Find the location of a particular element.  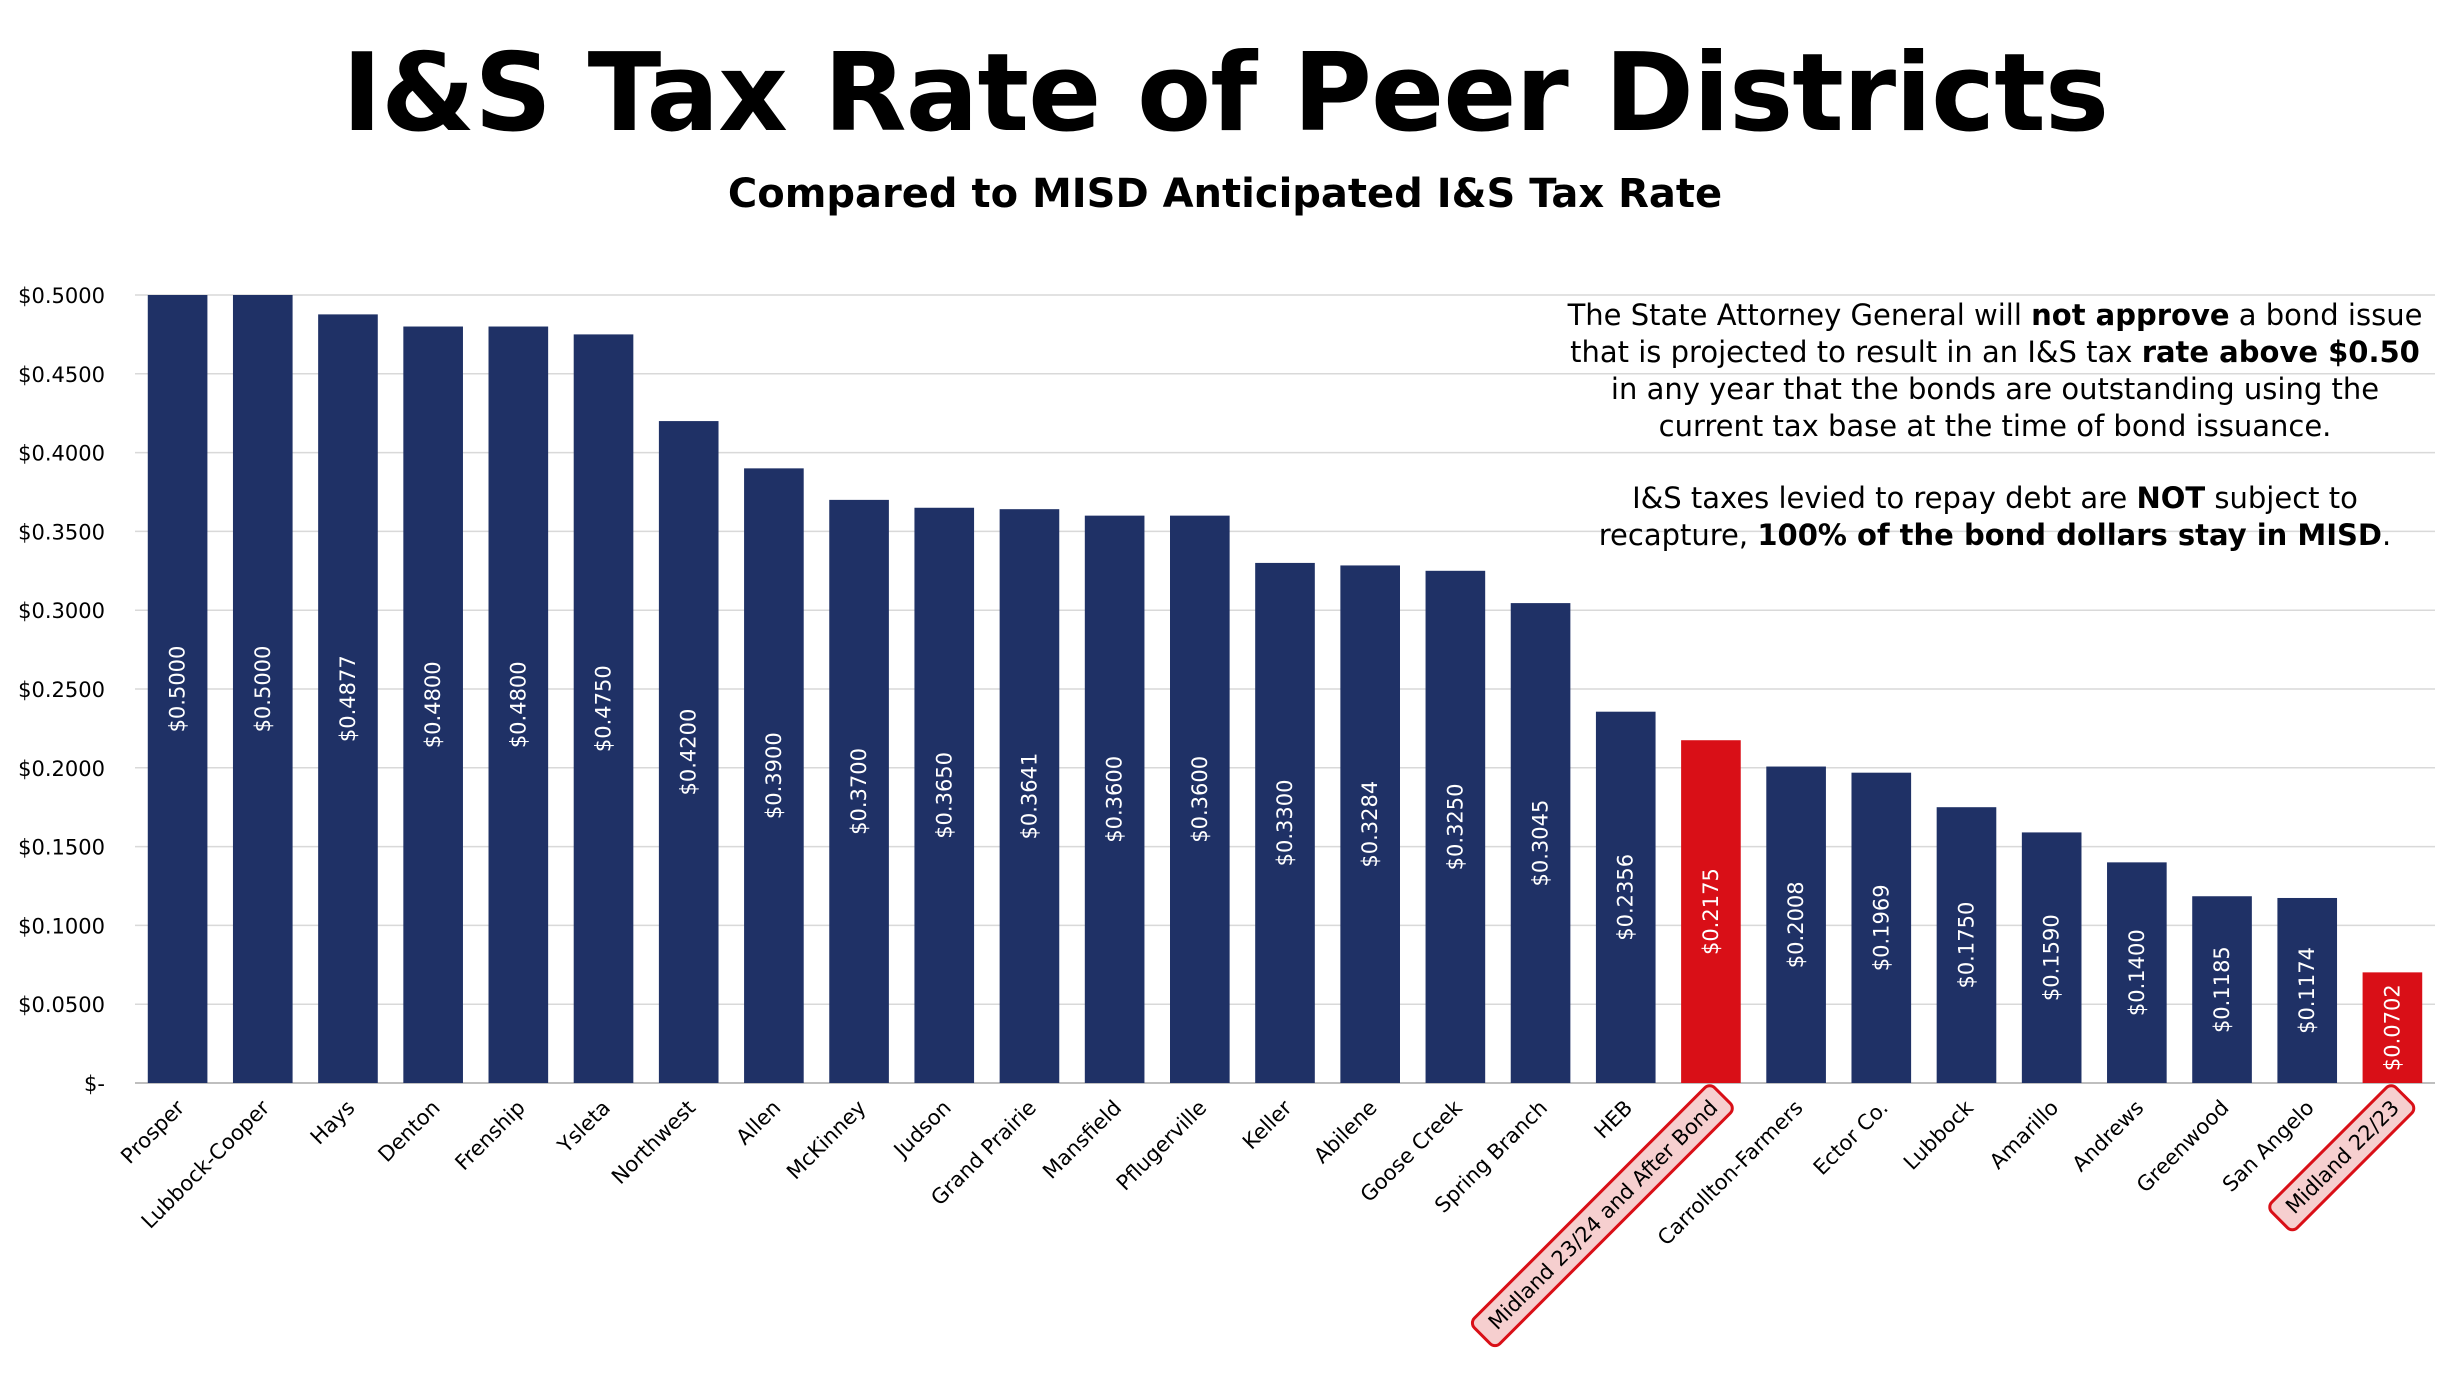

x-tick-label: Hays is located at coordinates (333, 1123).